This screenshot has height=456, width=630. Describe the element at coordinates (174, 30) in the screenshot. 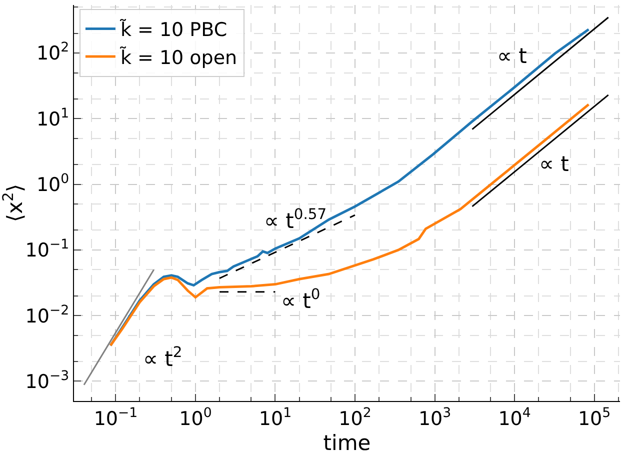

I see `legend-label: k̃ = 10 PBC` at that location.